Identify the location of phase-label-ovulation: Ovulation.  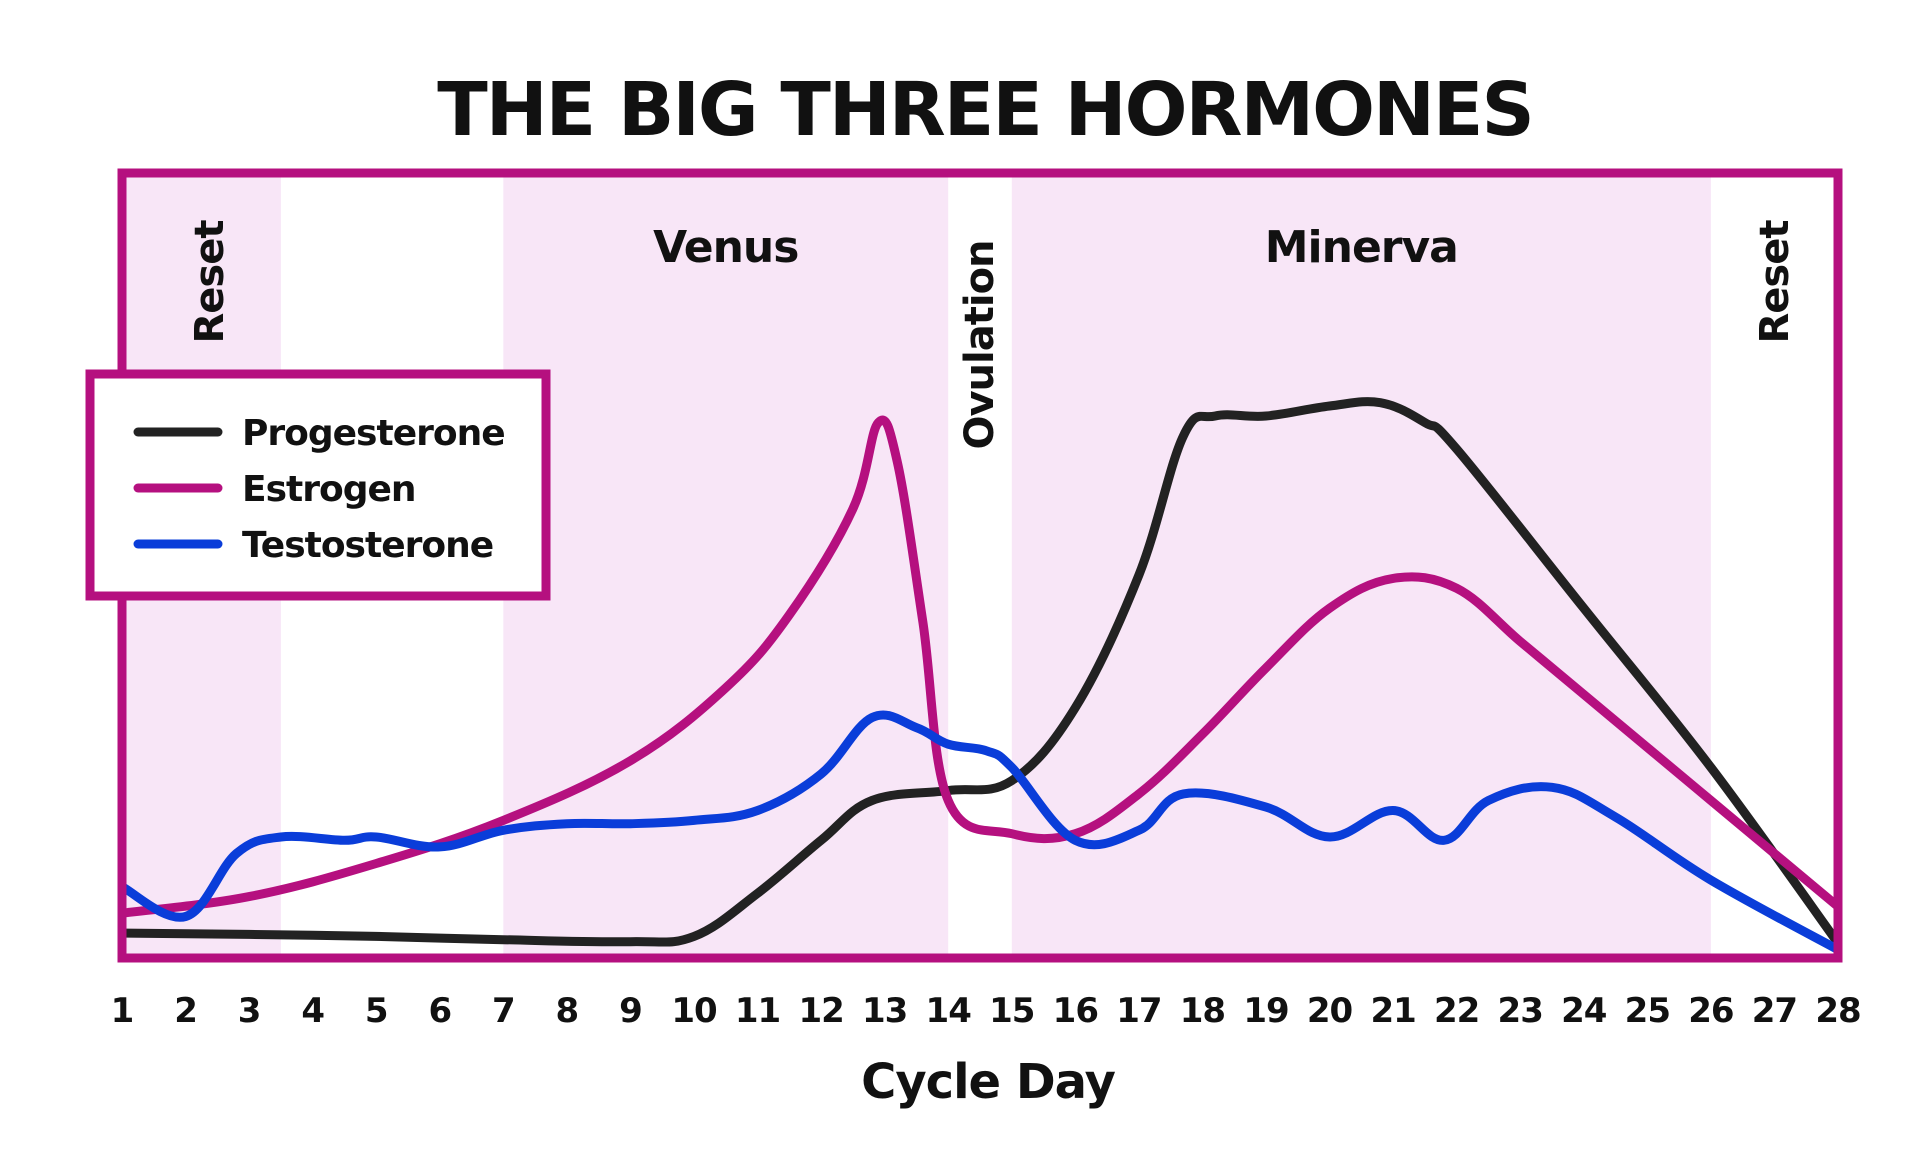
(980, 344).